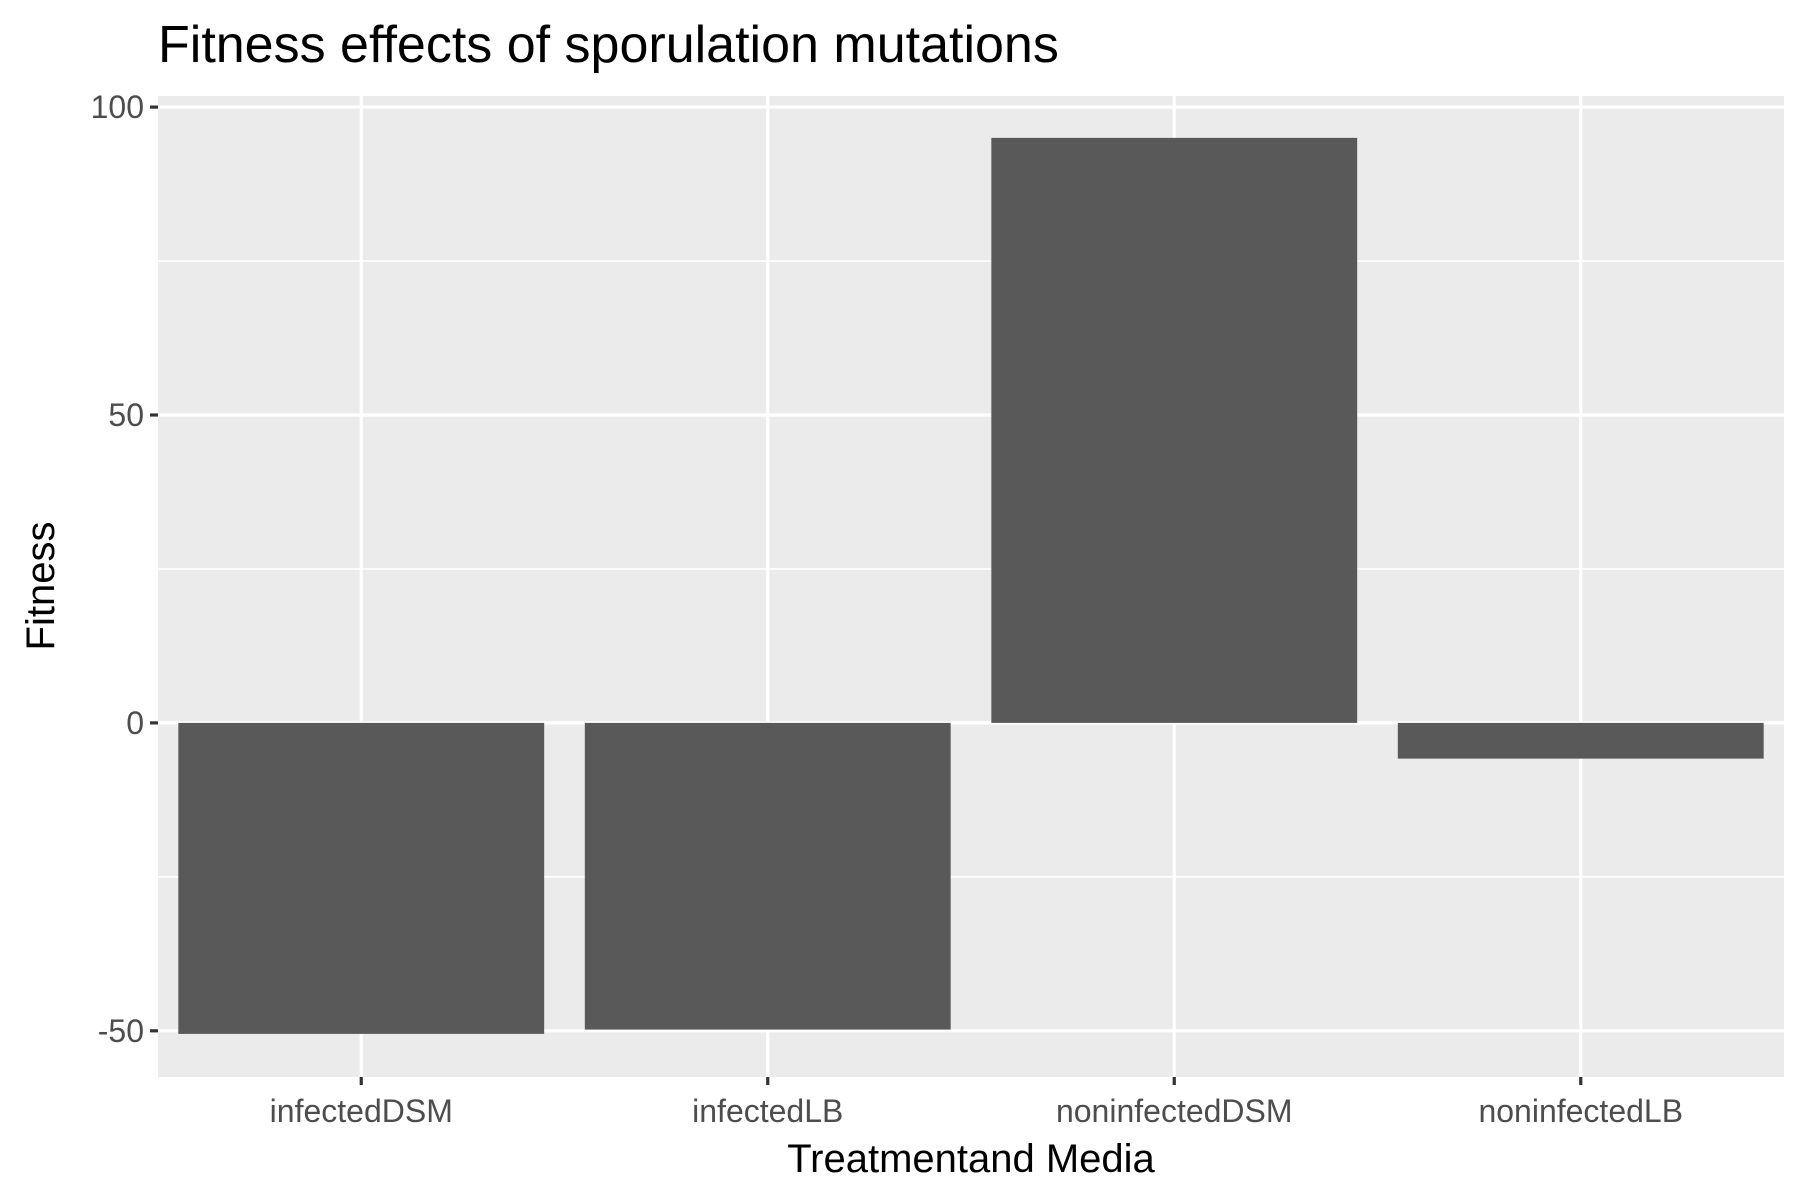 This screenshot has height=1200, width=1800. I want to click on bar-noninfectedLB, so click(1580, 740).